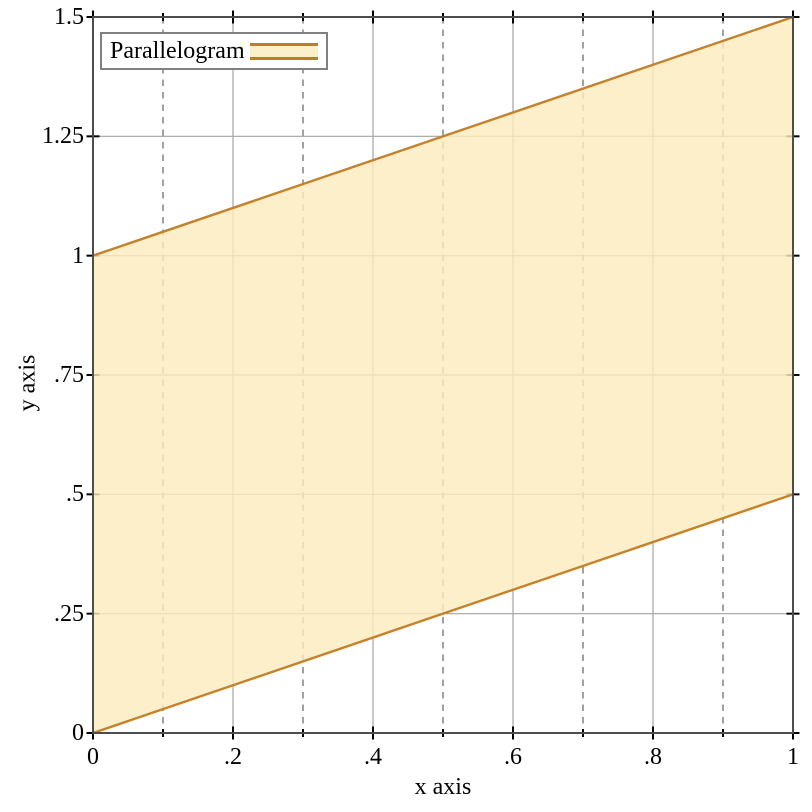 The width and height of the screenshot is (812, 812). Describe the element at coordinates (27, 383) in the screenshot. I see `y-axis-title: y axis` at that location.